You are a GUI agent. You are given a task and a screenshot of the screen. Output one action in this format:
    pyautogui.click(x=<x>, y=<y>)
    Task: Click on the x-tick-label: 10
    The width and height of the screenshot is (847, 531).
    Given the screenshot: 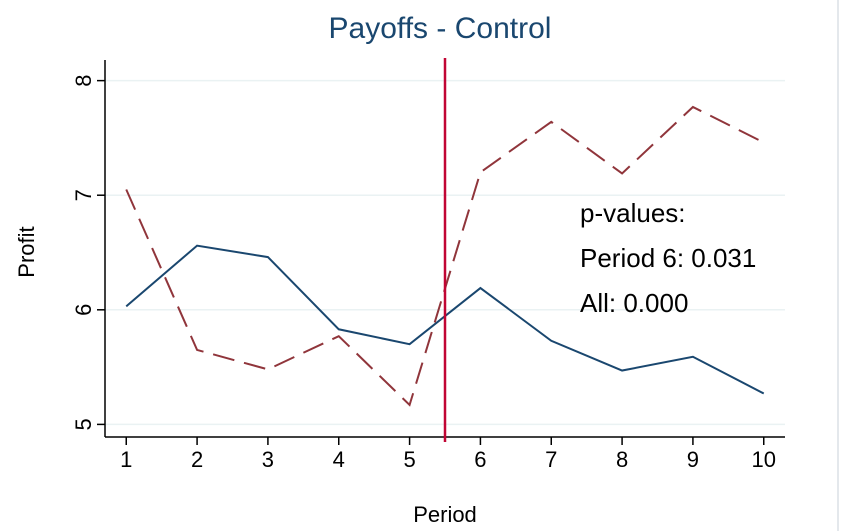 What is the action you would take?
    pyautogui.click(x=764, y=459)
    